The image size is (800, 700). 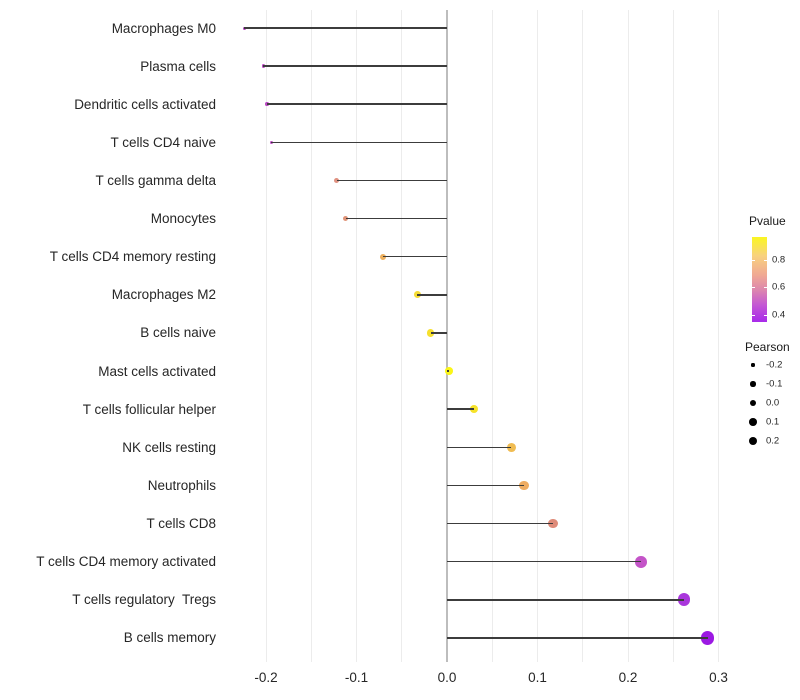 What do you see at coordinates (779, 260) in the screenshot?
I see `pvalue-tick-label: 0.8` at bounding box center [779, 260].